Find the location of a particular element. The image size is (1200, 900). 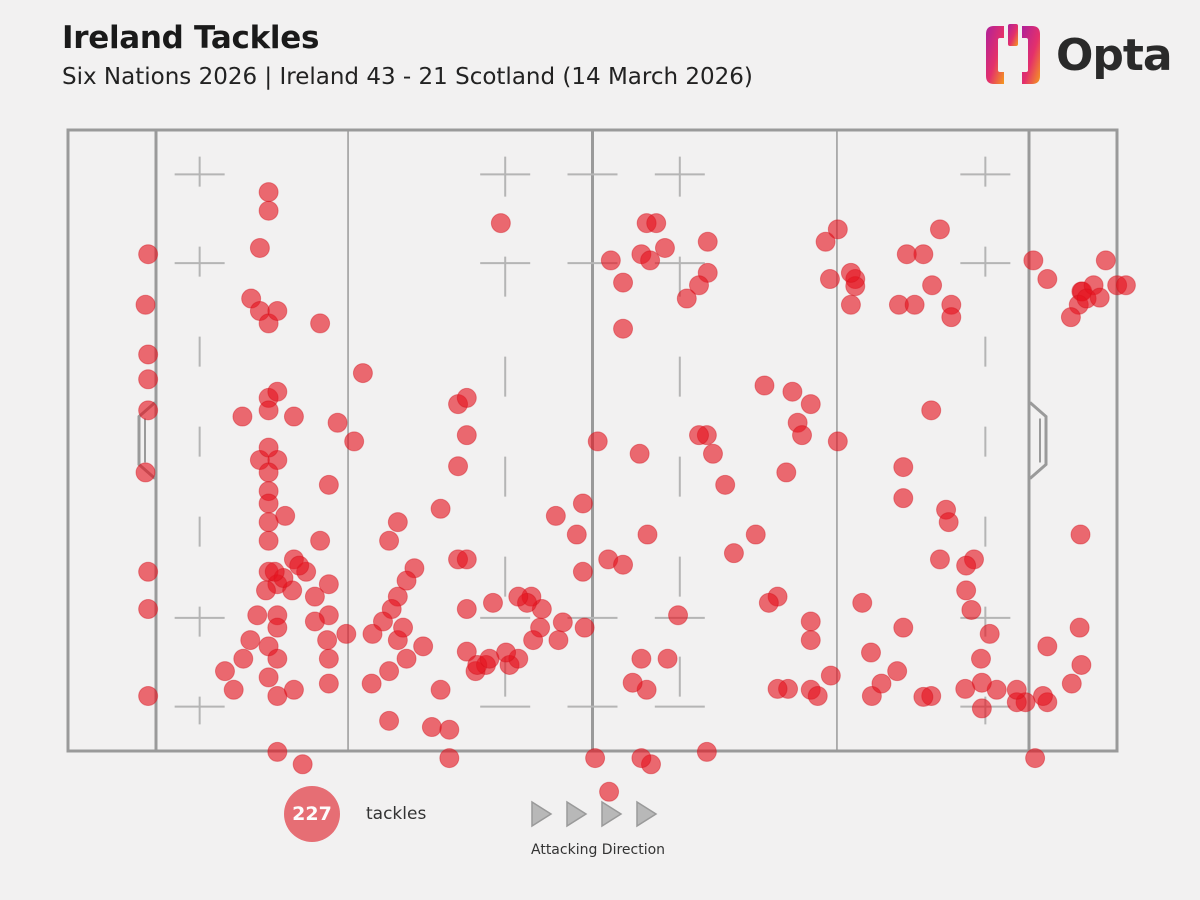

chart-title: Ireland Tackles is located at coordinates (191, 38).